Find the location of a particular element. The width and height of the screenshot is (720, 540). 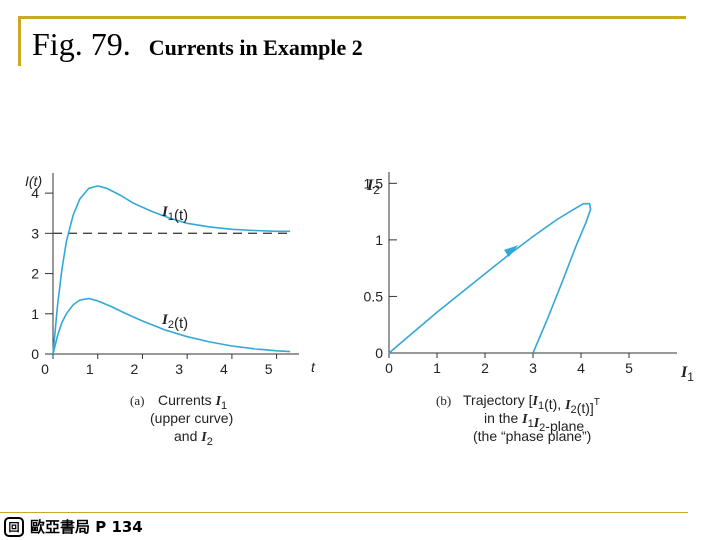

panel-b-x-tick-label: 0 is located at coordinates (389, 368).